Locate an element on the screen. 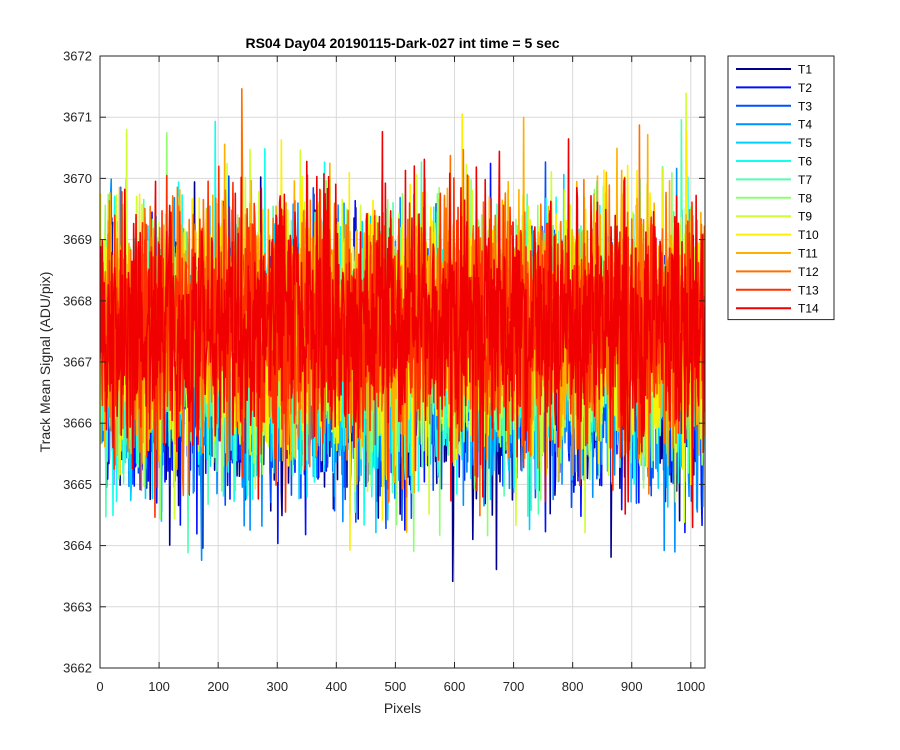 Image resolution: width=900 pixels, height=750 pixels. y-tick-label: 3667 is located at coordinates (77, 362).